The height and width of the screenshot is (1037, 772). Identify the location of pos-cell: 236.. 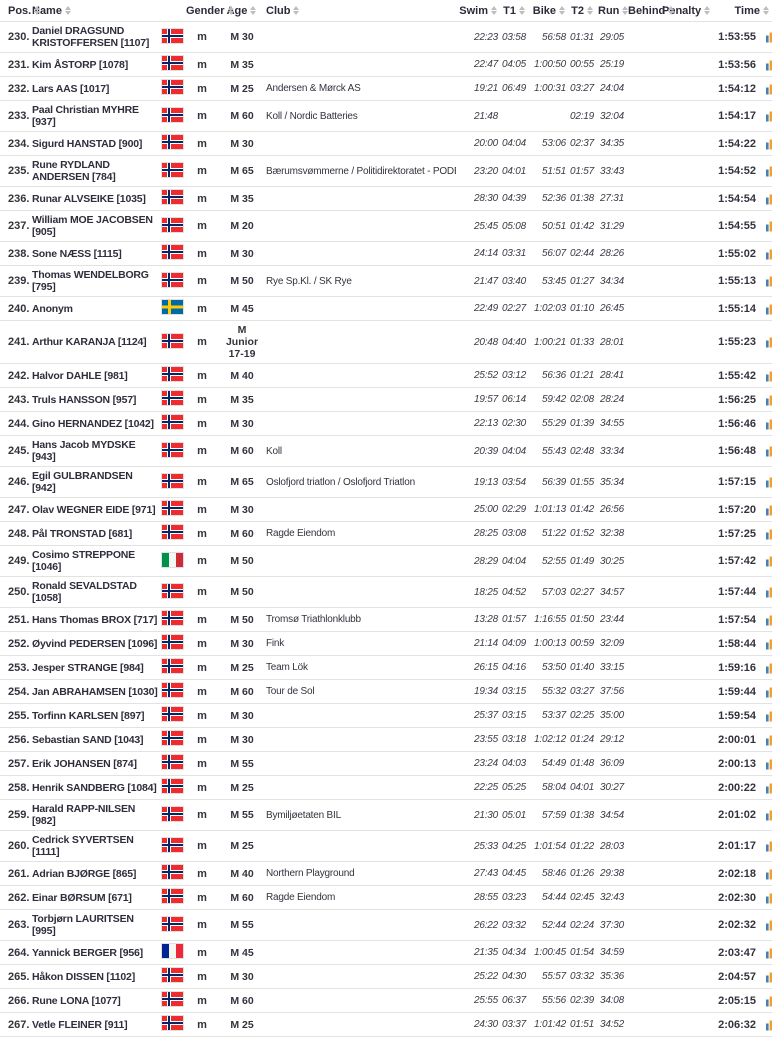
(15, 198).